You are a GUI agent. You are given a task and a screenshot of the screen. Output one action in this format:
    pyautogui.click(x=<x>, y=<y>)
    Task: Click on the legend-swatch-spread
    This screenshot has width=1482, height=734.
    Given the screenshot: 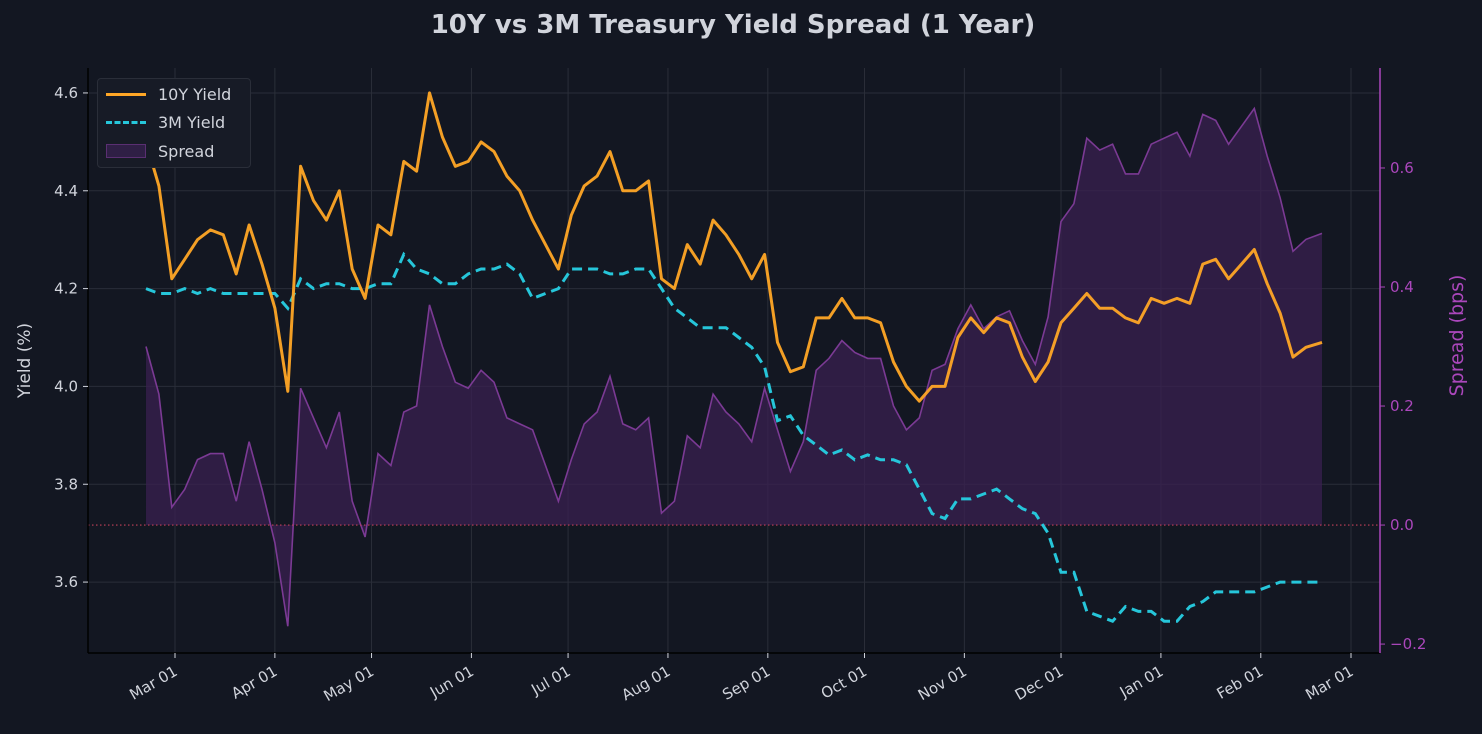 What is the action you would take?
    pyautogui.click(x=126, y=151)
    